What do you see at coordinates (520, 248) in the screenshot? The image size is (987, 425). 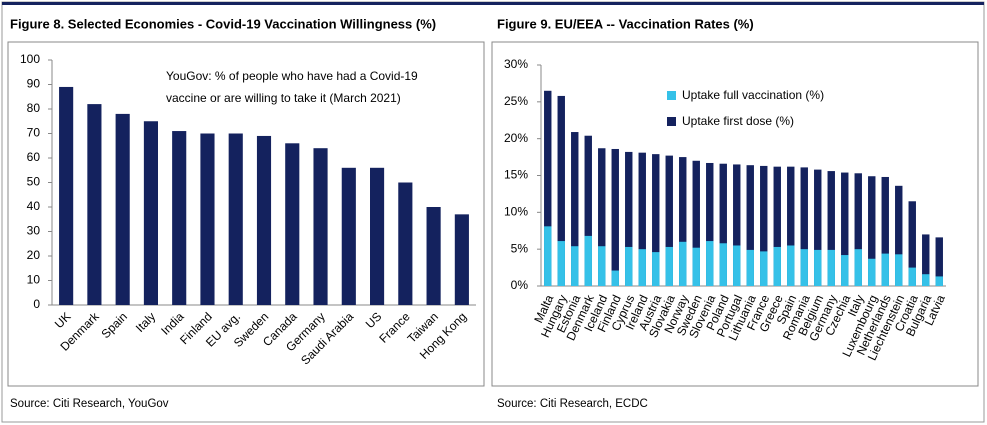 I see `y-tick-label: 5%` at bounding box center [520, 248].